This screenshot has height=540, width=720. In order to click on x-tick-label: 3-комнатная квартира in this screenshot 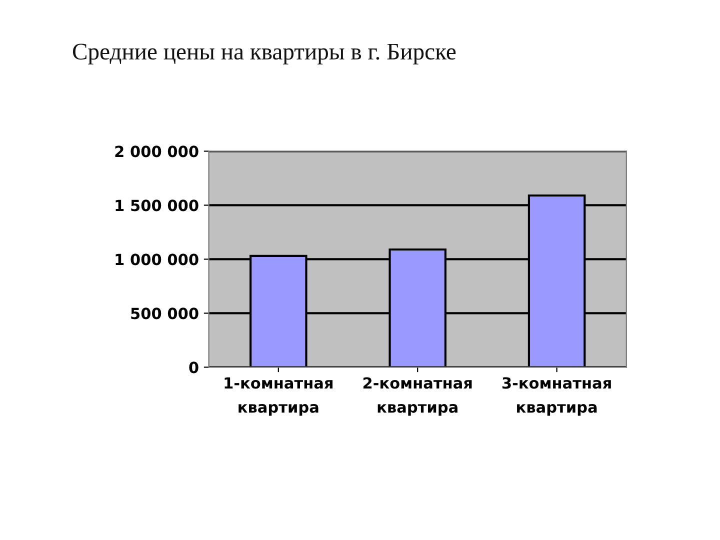, I will do `click(556, 396)`.